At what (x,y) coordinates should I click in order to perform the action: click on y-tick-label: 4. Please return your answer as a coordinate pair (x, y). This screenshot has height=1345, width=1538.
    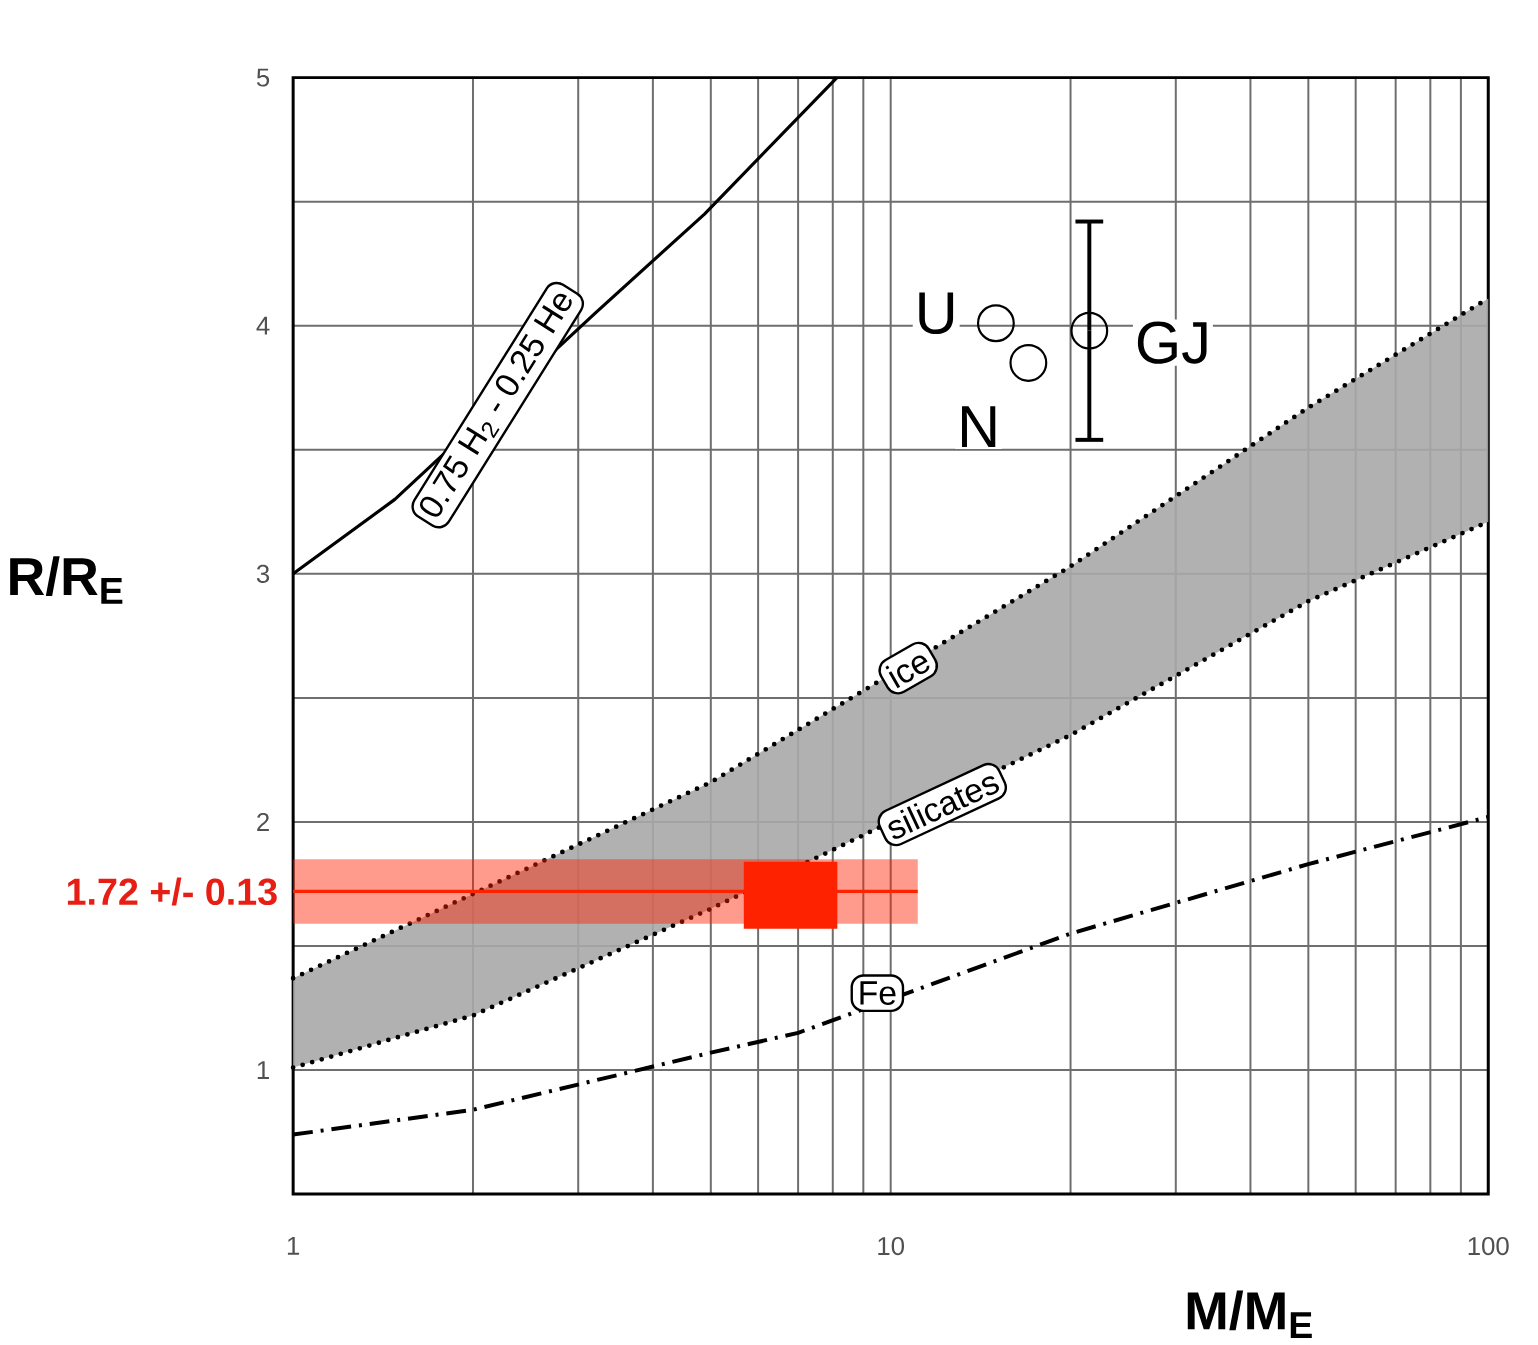
    Looking at the image, I should click on (263, 326).